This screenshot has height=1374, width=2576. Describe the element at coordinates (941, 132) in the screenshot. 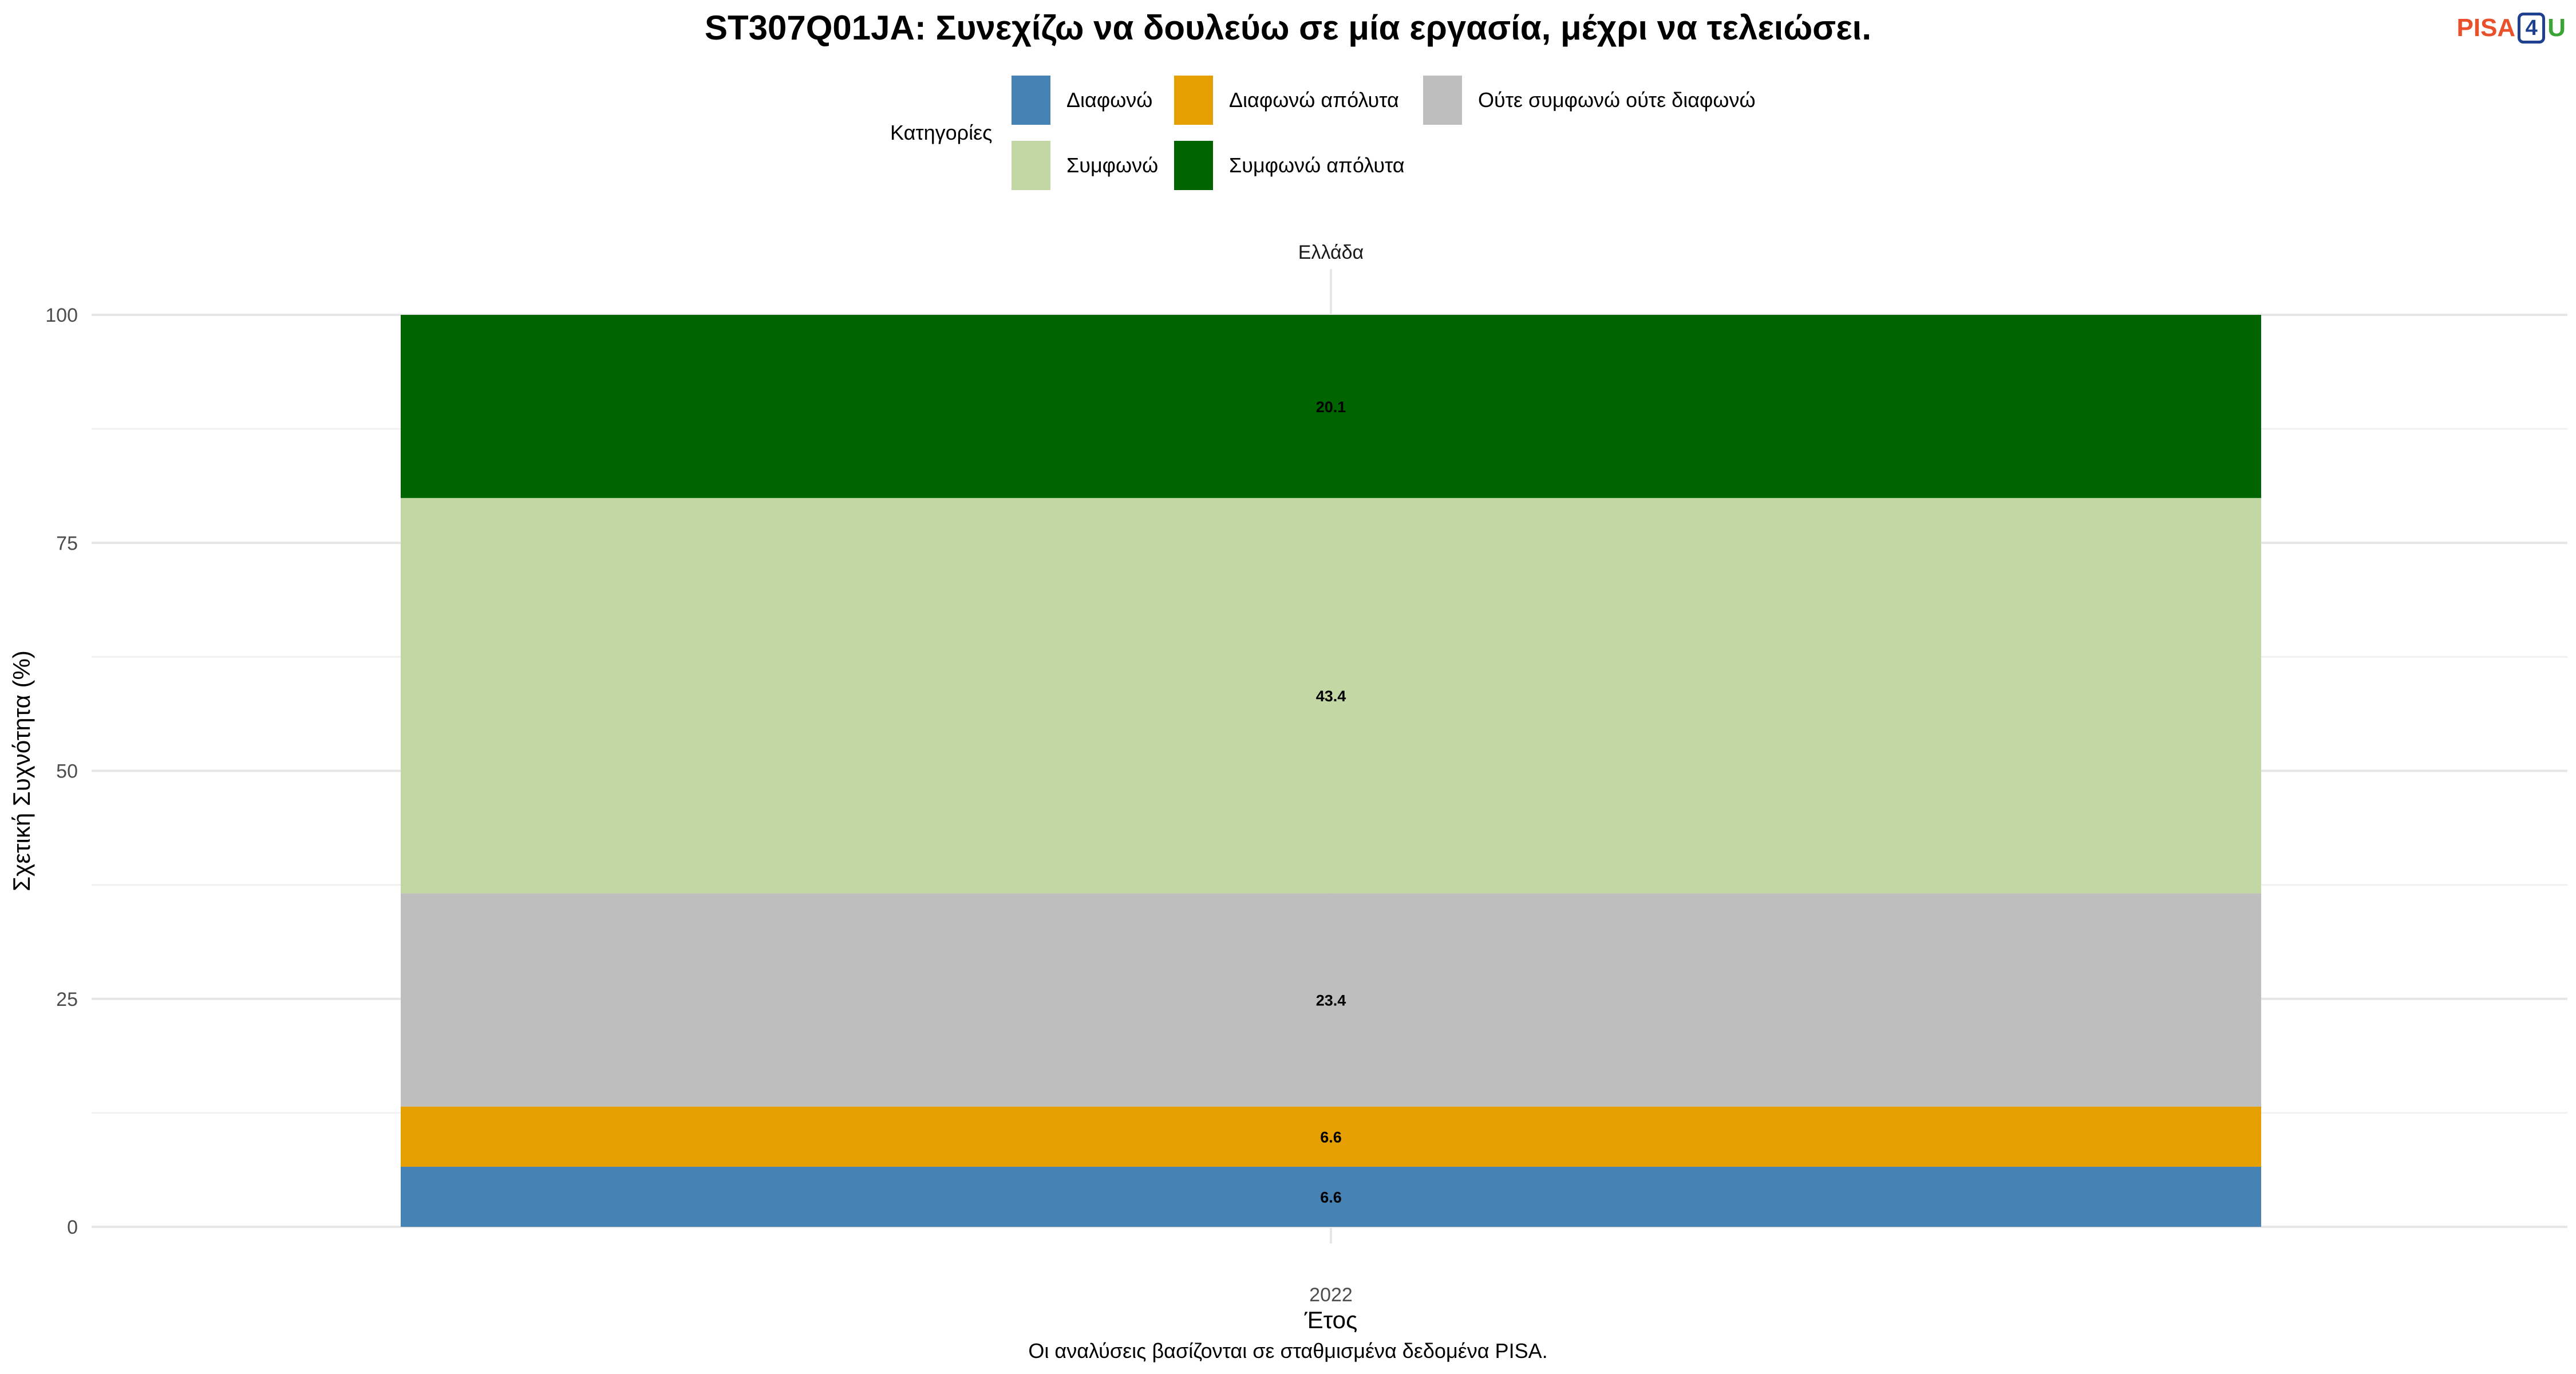

I see `legend-title: Κατηγορίες` at that location.